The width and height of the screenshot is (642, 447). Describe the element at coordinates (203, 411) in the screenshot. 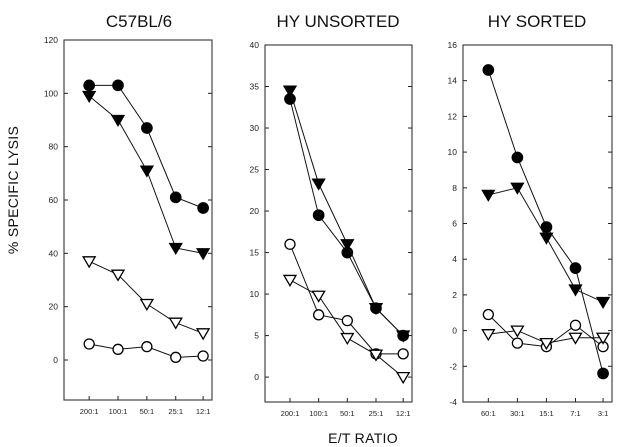

I see `x-tick-label: 12:1` at that location.